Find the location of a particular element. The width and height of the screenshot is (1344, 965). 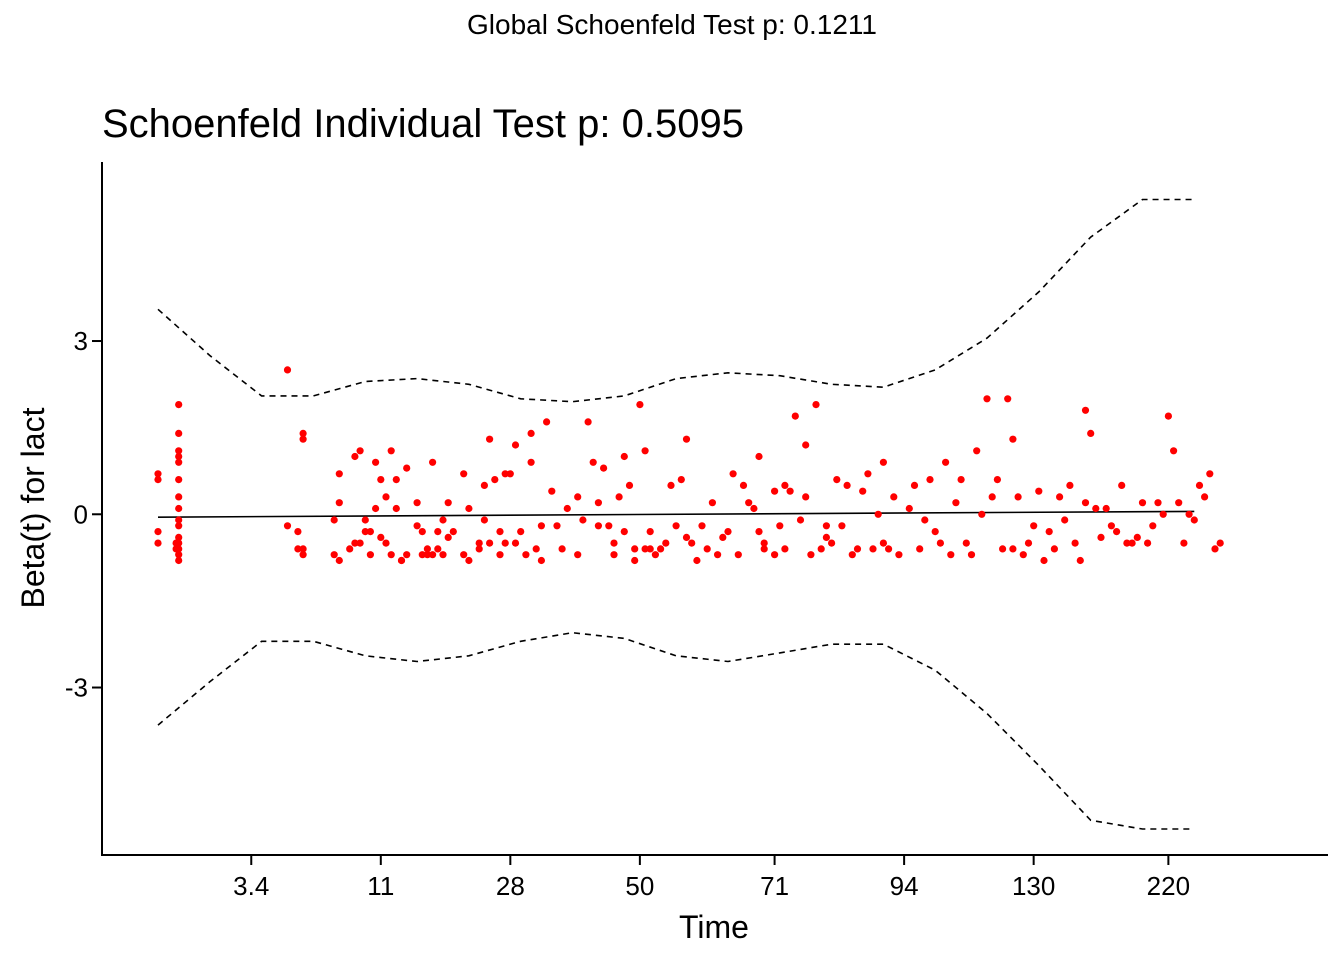

fit-line-group is located at coordinates (676, 514).